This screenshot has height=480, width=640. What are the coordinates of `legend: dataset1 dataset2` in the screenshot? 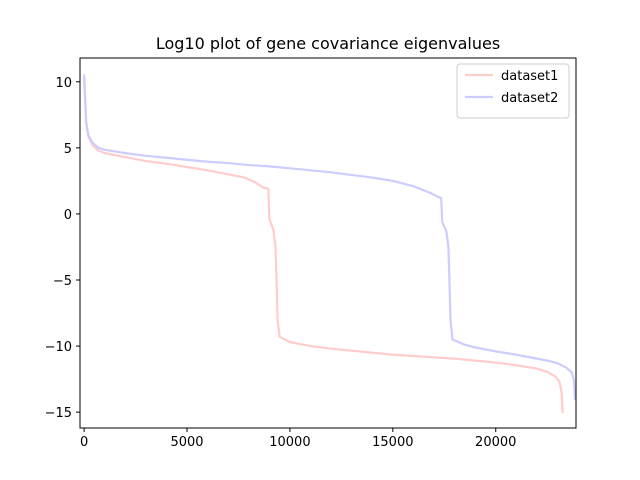 It's located at (513, 91).